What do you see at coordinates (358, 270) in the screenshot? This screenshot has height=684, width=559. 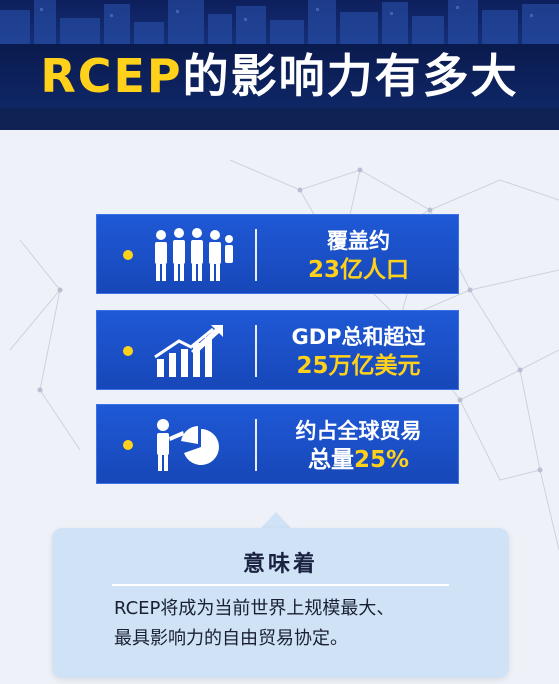 I see `card-value: 23亿人口` at bounding box center [358, 270].